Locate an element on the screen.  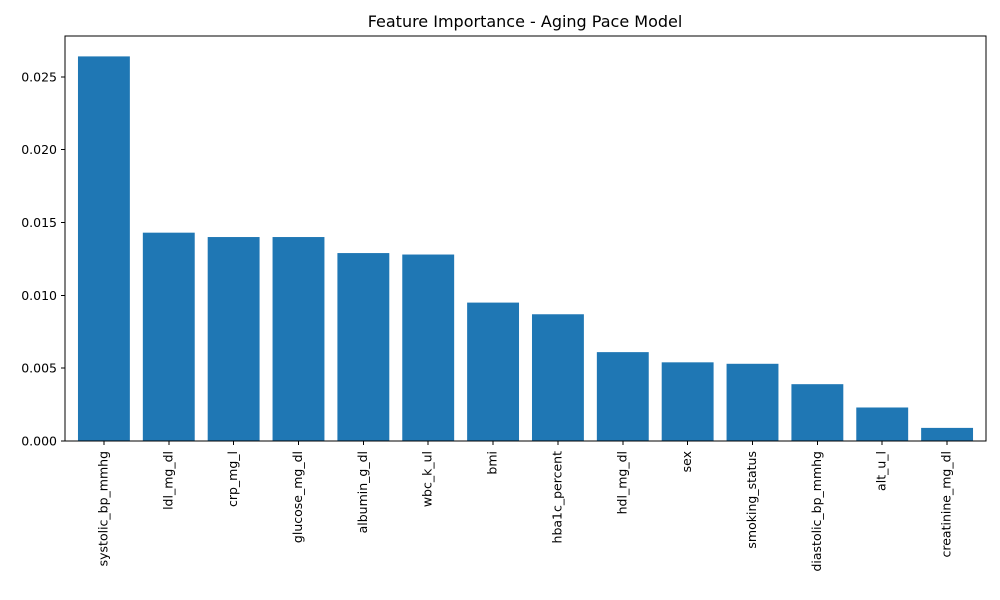
bar-bmi is located at coordinates (493, 371).